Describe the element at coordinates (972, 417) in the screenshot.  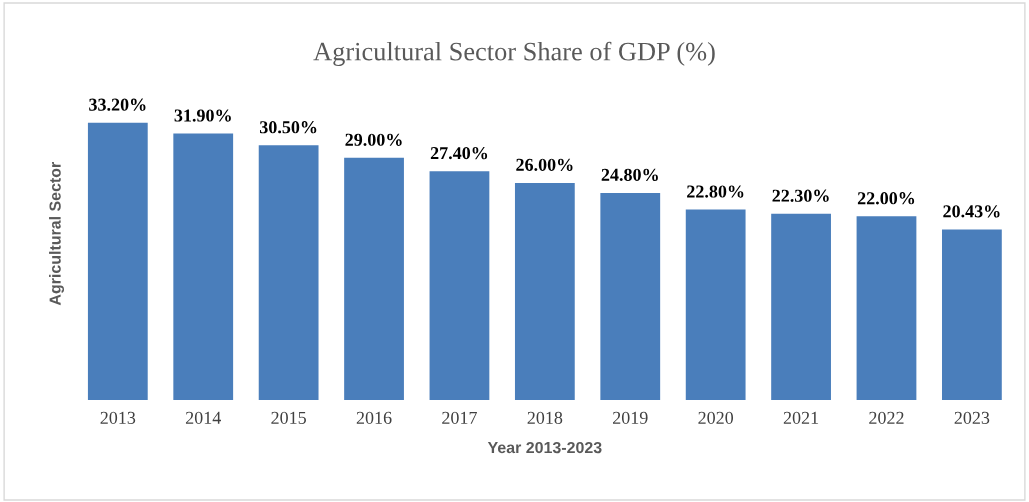
I see `x-tick-label: 2023` at that location.